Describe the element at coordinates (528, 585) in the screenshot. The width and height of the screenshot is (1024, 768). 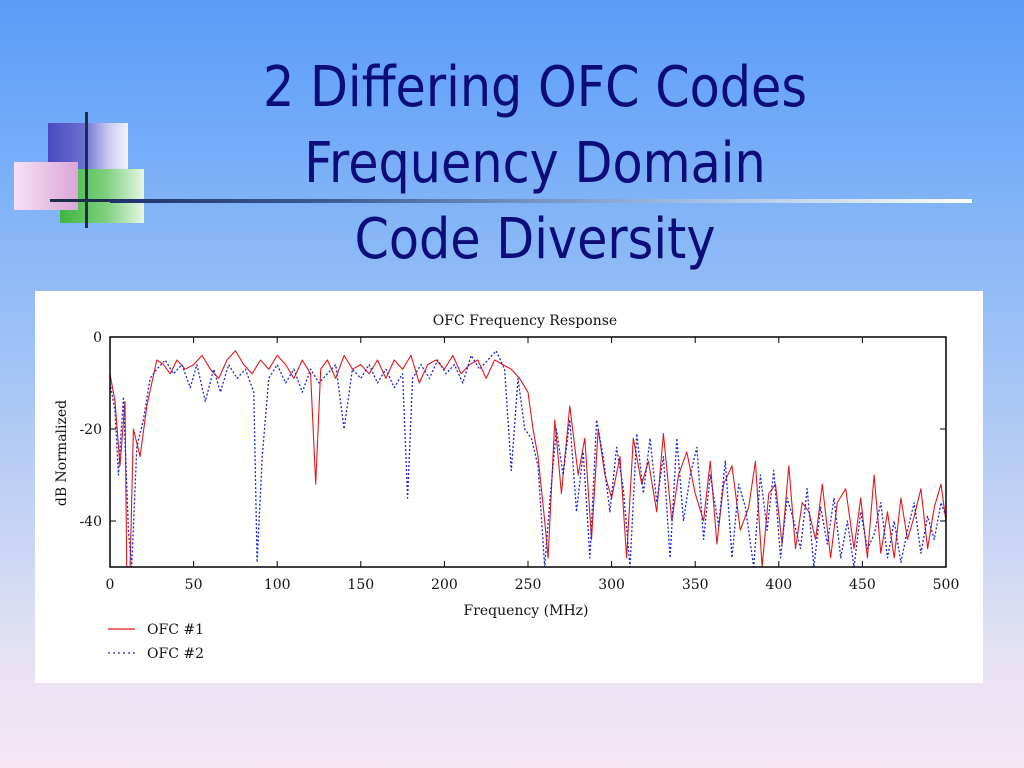
I see `x-tick-label: 250` at that location.